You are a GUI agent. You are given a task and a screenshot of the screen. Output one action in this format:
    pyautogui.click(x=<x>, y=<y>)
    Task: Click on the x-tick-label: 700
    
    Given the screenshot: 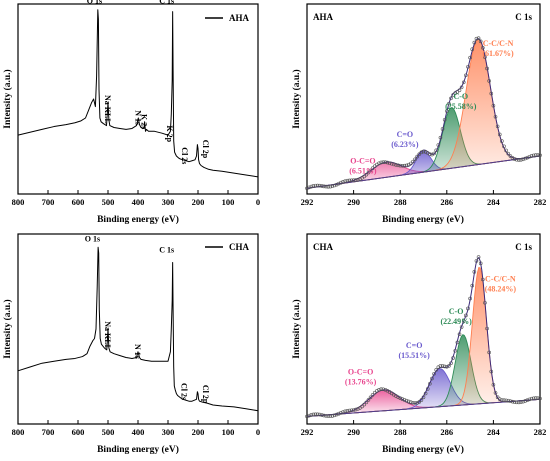 What is the action you would take?
    pyautogui.click(x=48, y=432)
    